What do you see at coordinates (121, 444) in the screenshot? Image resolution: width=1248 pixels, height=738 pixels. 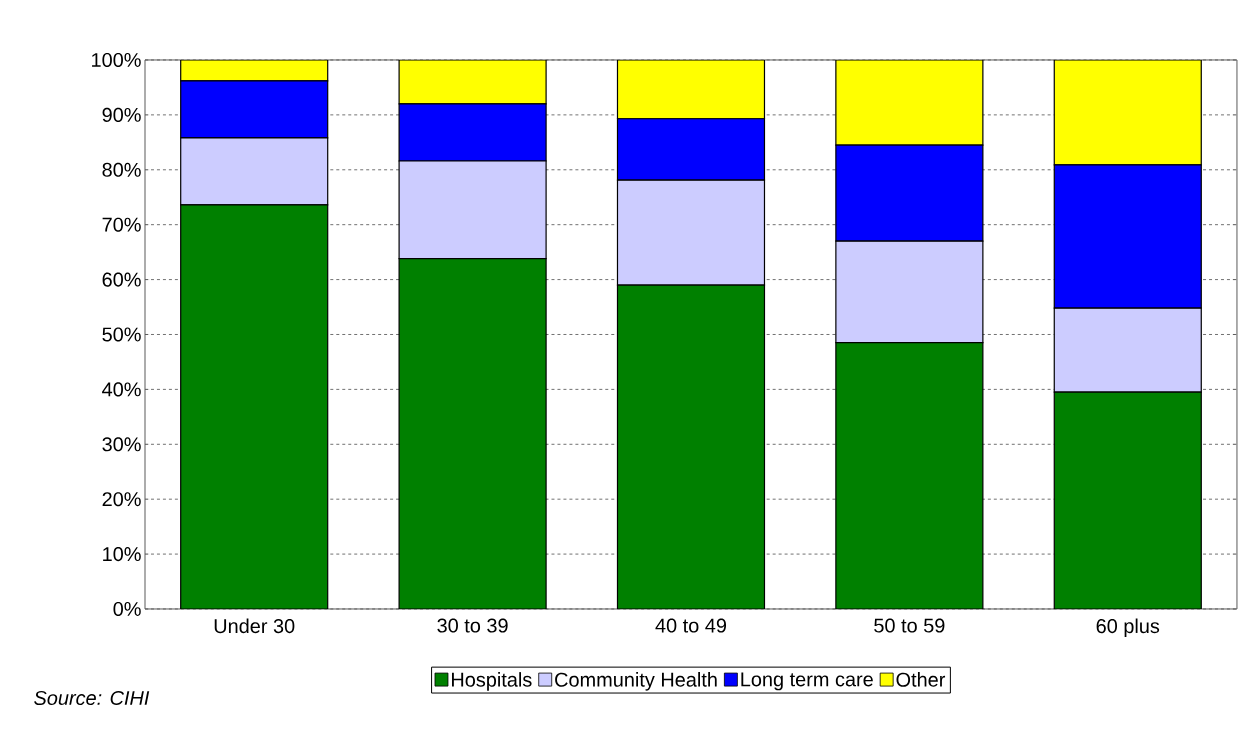 I see `y-tick-label: 30%` at bounding box center [121, 444].